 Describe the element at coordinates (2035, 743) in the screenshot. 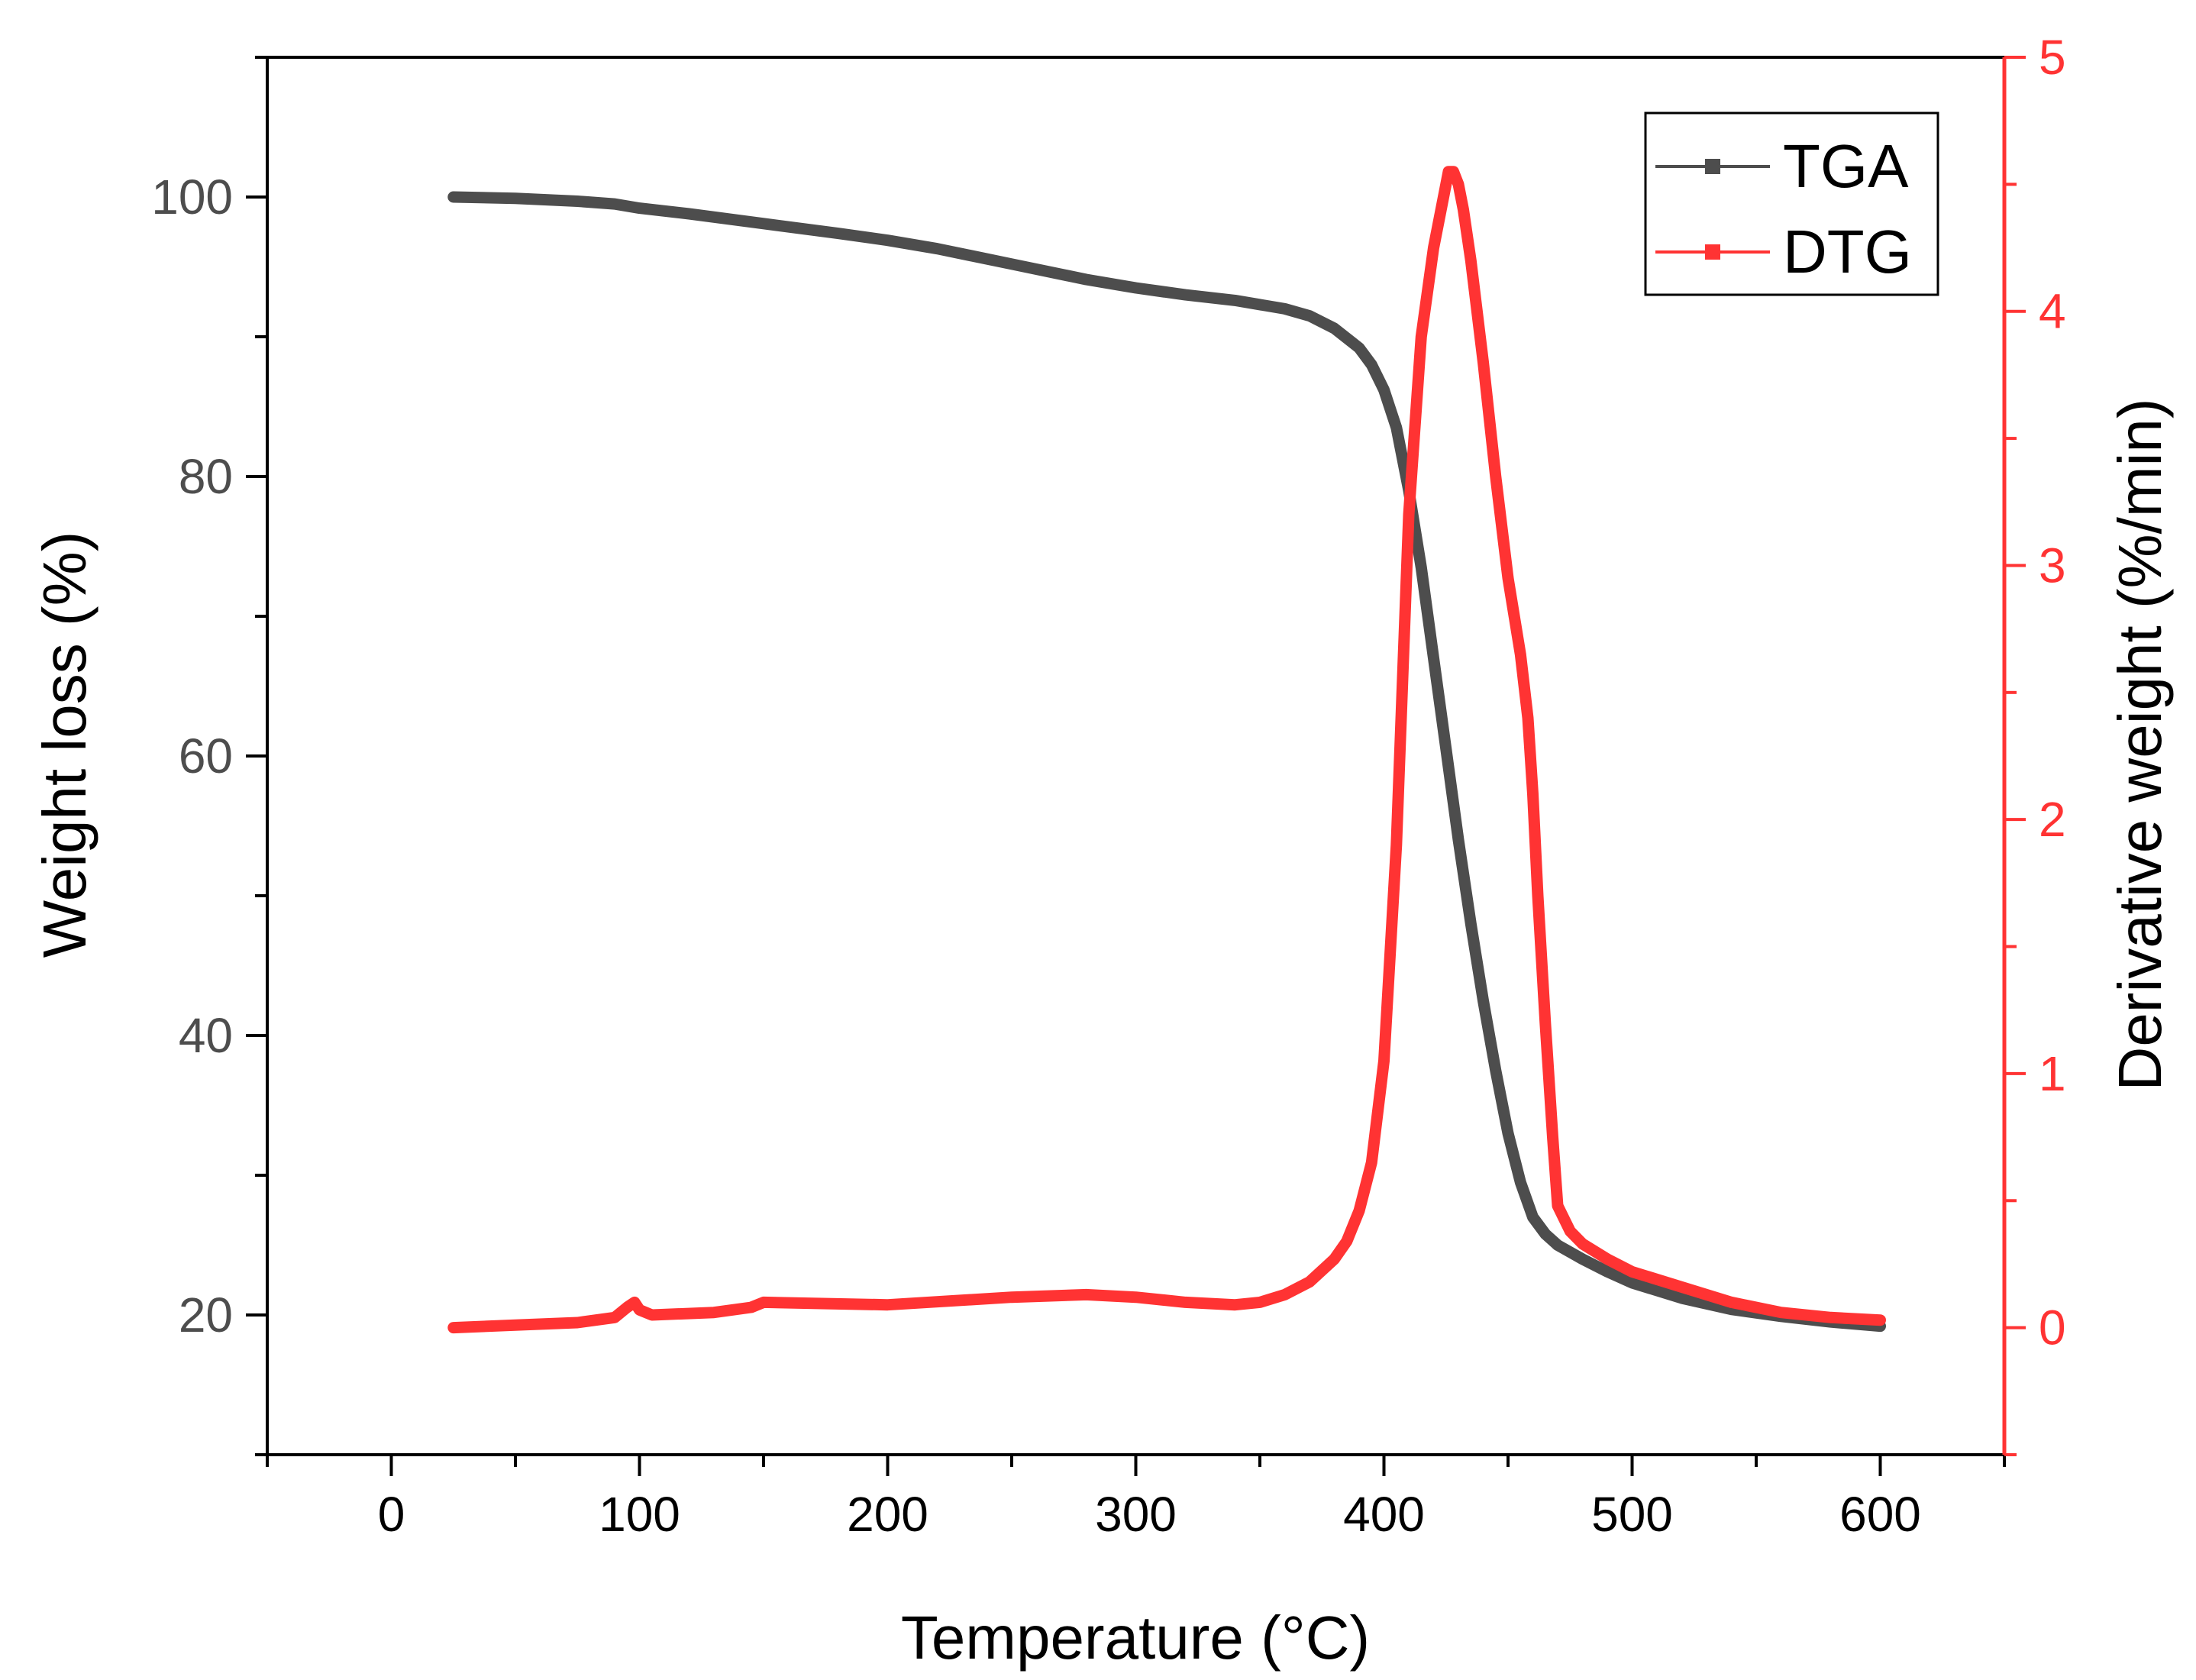

I see `y-right-axis: 0 1 2 3 4 5` at that location.